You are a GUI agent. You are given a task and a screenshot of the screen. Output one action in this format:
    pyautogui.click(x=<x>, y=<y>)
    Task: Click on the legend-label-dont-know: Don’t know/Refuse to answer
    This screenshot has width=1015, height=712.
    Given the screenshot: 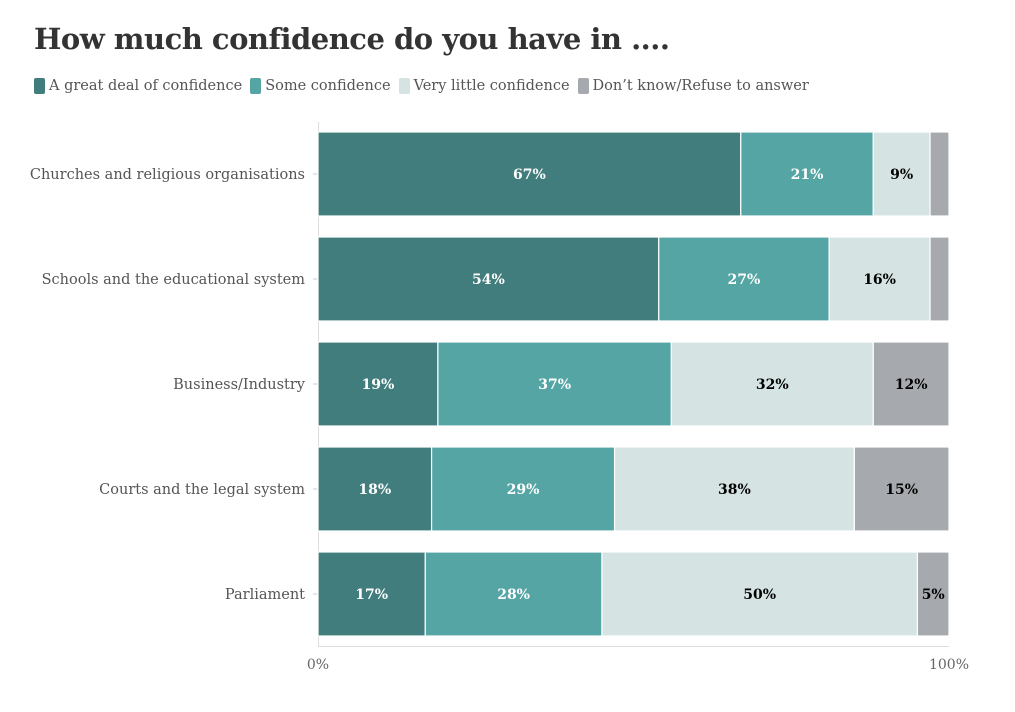 What is the action you would take?
    pyautogui.click(x=700, y=86)
    